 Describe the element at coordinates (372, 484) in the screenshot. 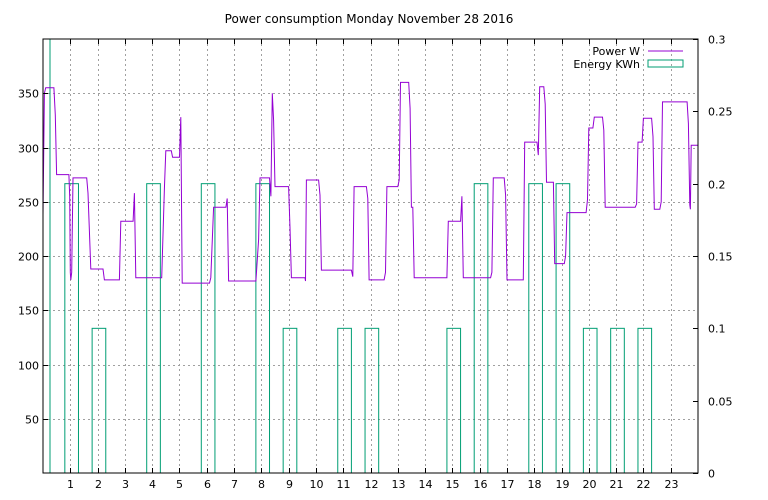

I see `x-tick-label: 12` at that location.